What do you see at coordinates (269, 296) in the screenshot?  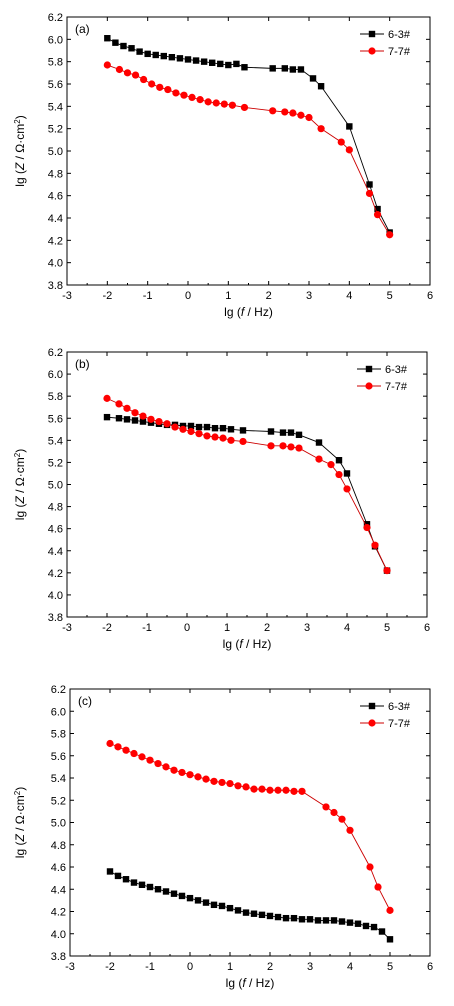 I see `x-tick-label: 2` at bounding box center [269, 296].